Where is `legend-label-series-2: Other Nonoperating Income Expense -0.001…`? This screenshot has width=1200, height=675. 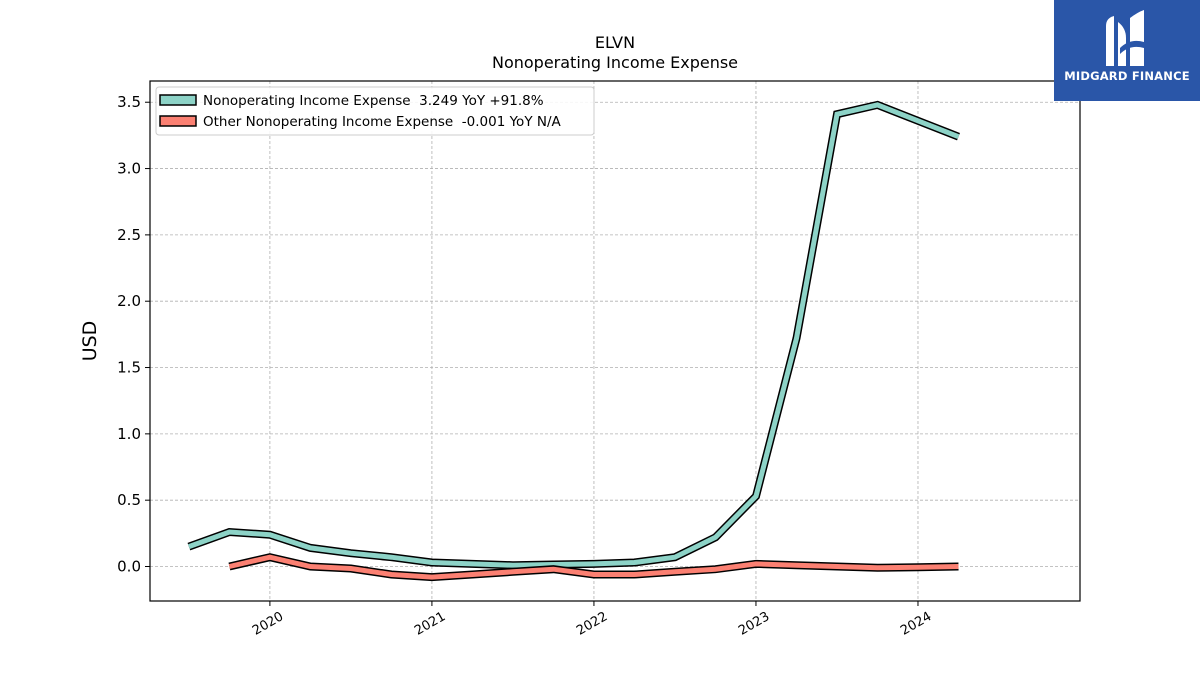
legend-label-series-2: Other Nonoperating Income Expense -0.001… is located at coordinates (382, 122).